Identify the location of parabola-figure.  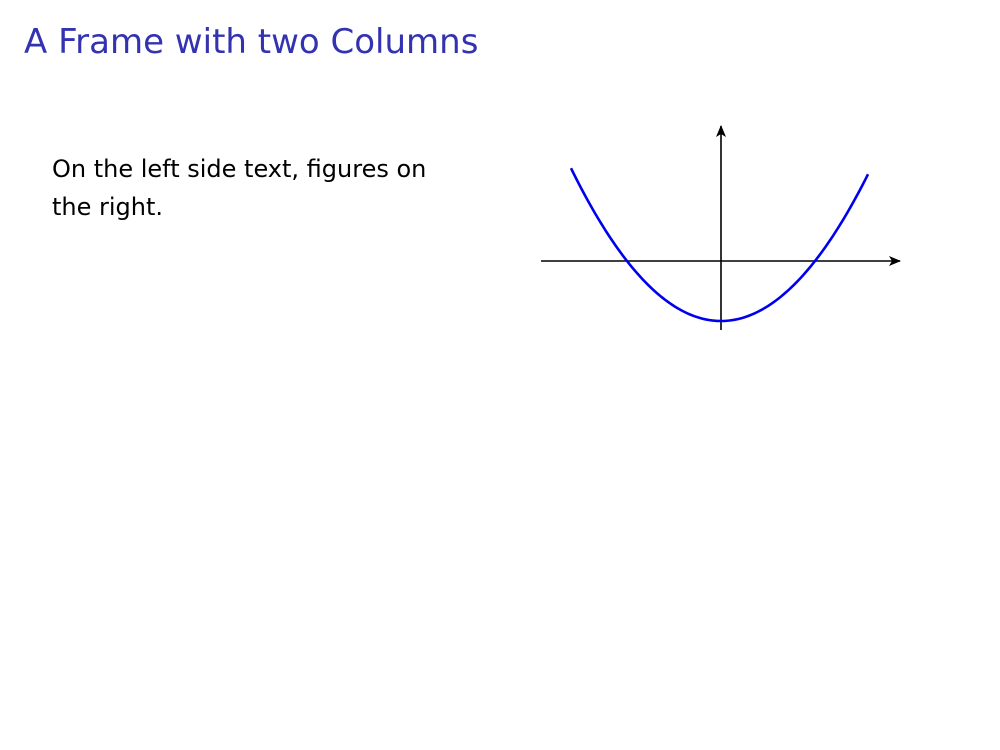
(721, 227).